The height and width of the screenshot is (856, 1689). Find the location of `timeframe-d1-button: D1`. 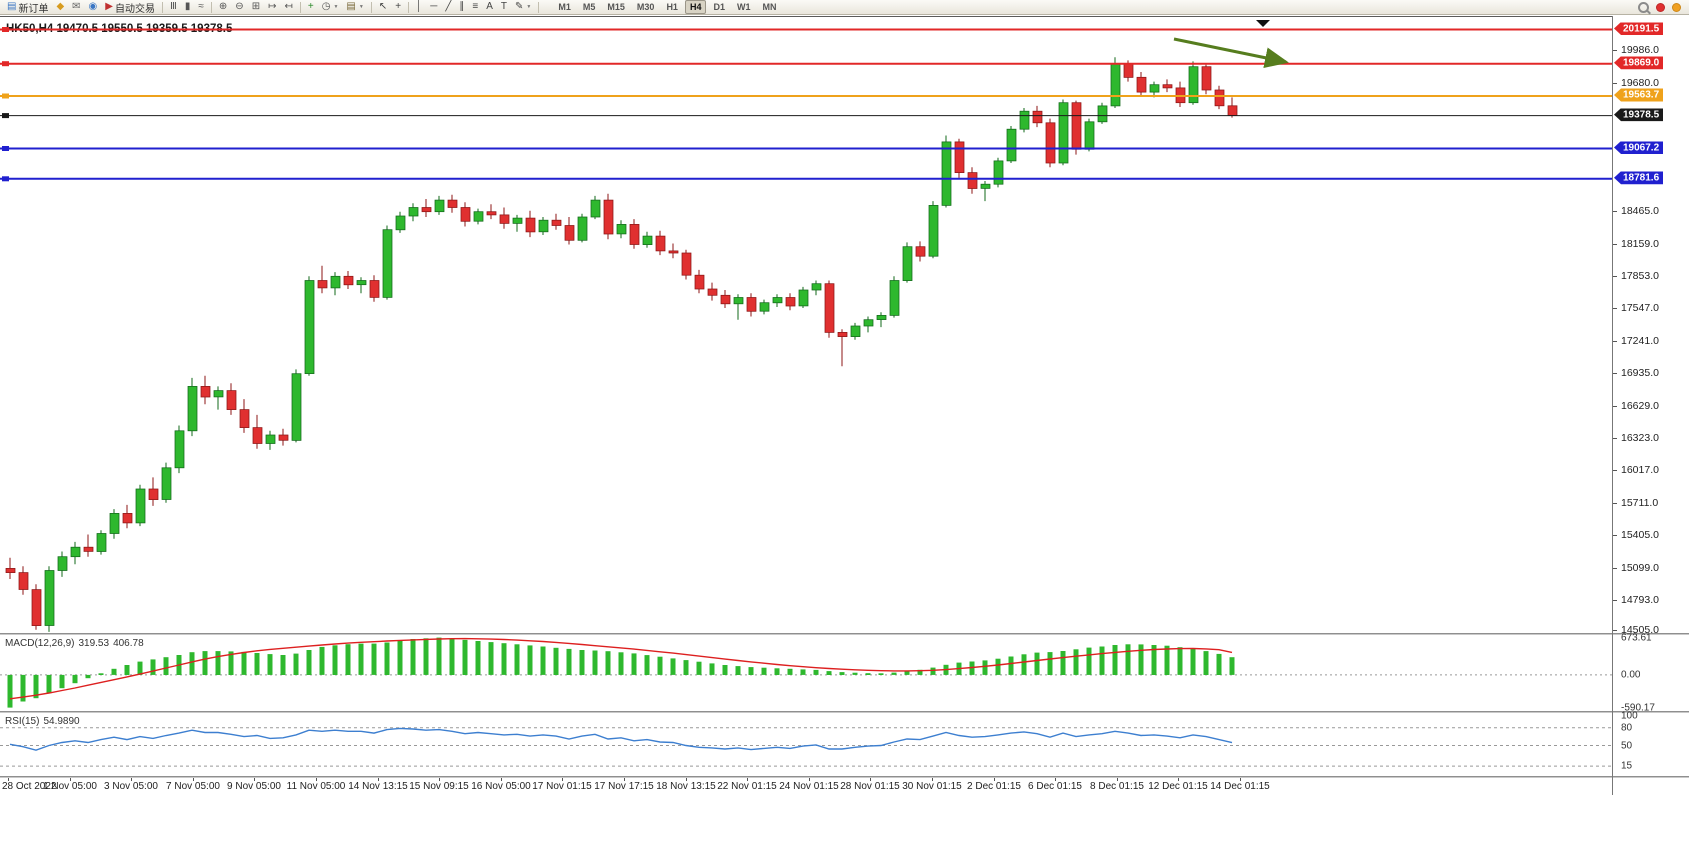

timeframe-d1-button: D1 is located at coordinates (719, 7).